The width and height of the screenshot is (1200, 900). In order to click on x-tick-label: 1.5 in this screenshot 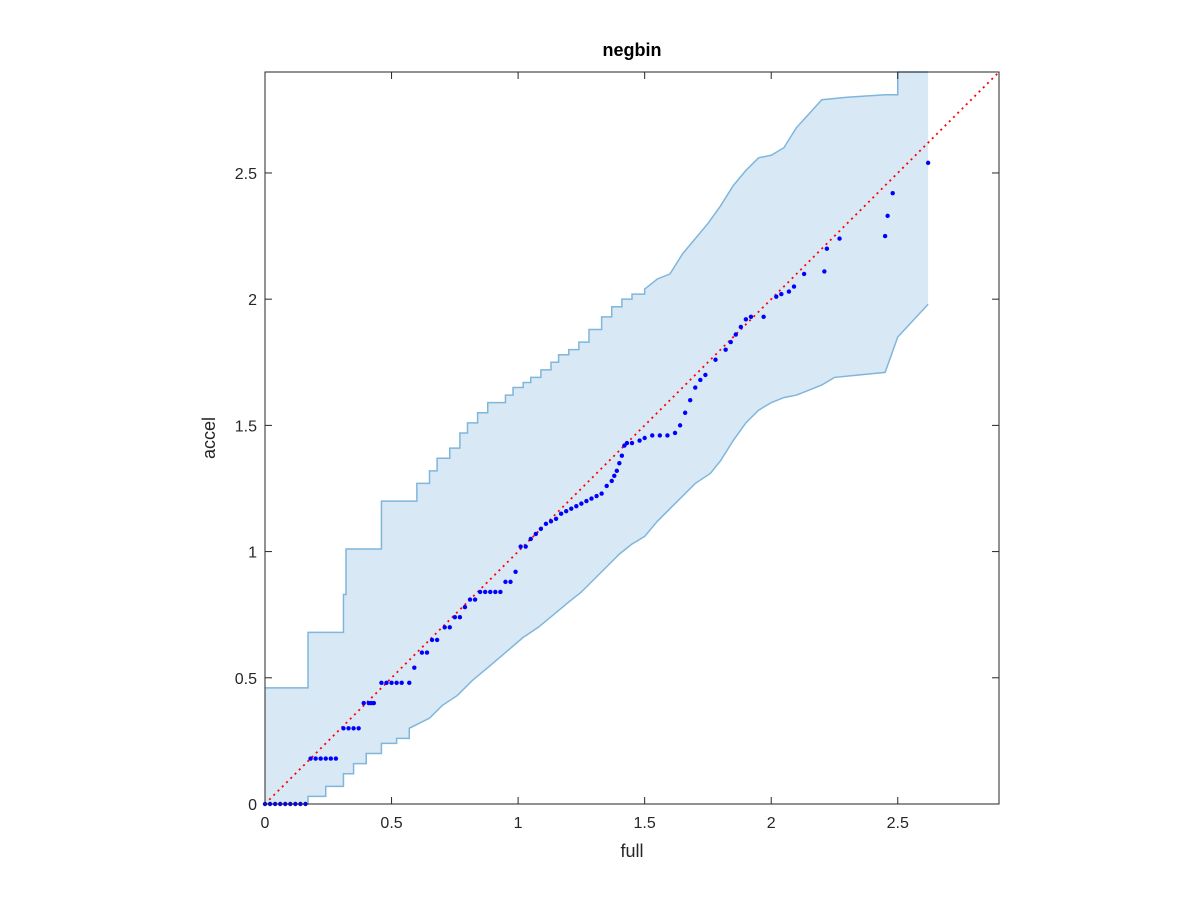, I will do `click(645, 823)`.